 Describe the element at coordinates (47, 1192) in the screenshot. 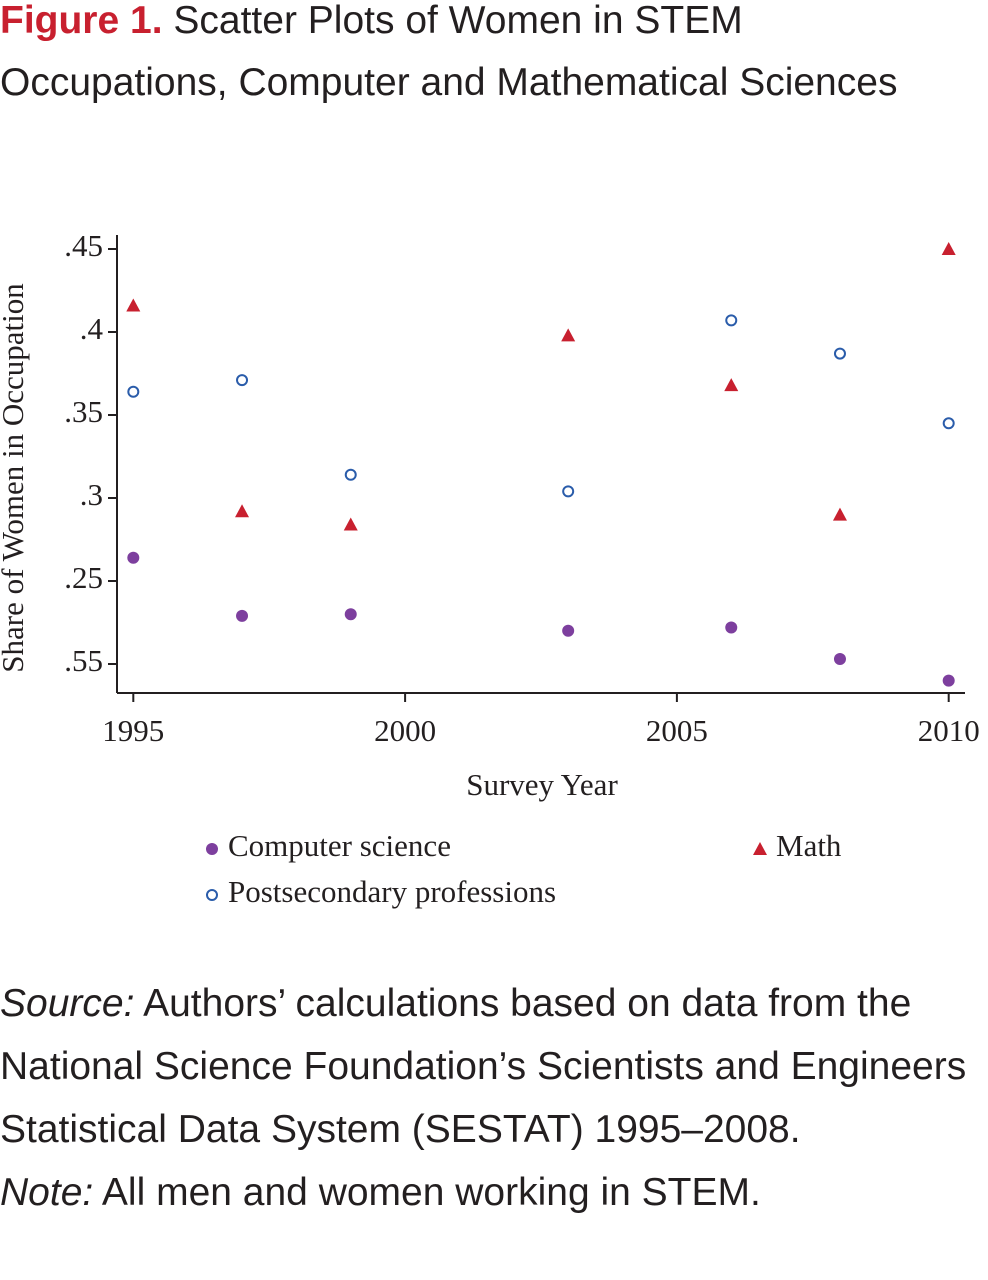

I see `note-label: Note:` at that location.